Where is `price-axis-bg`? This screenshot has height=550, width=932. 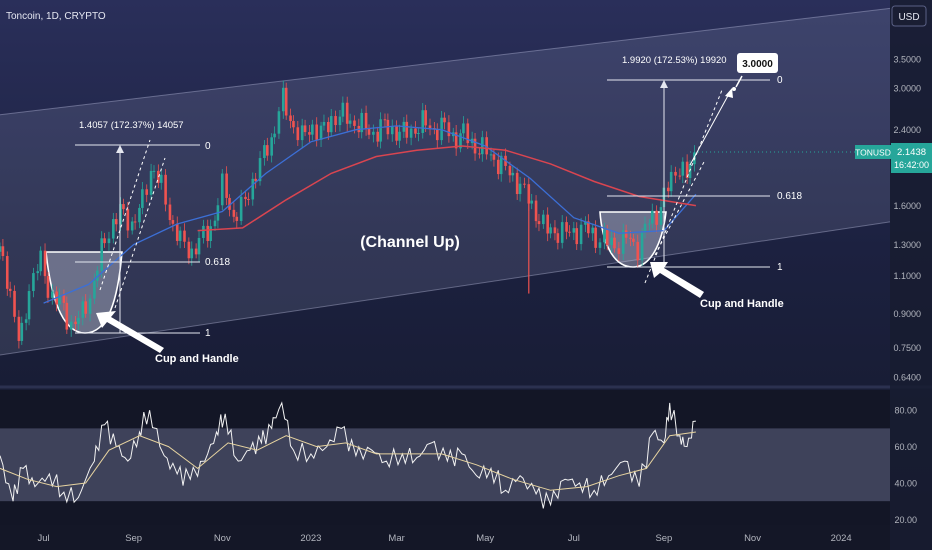 price-axis-bg is located at coordinates (911, 275).